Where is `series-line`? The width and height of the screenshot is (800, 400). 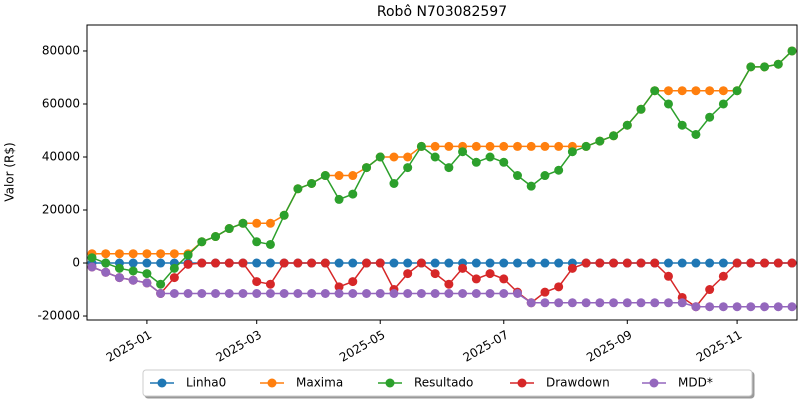 series-line is located at coordinates (441, 285).